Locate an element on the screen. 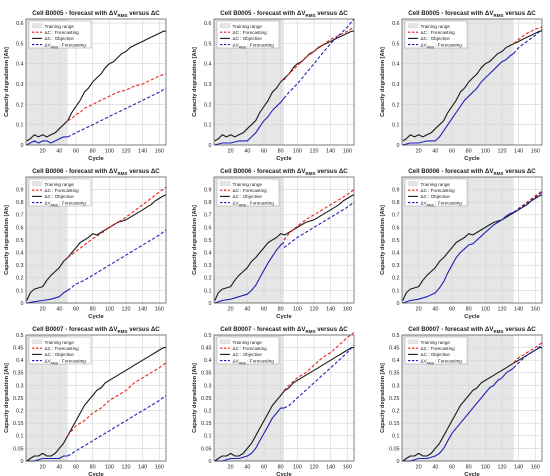 This screenshot has height=476, width=550. y-tick-label: 0.8 is located at coordinates (20, 203).